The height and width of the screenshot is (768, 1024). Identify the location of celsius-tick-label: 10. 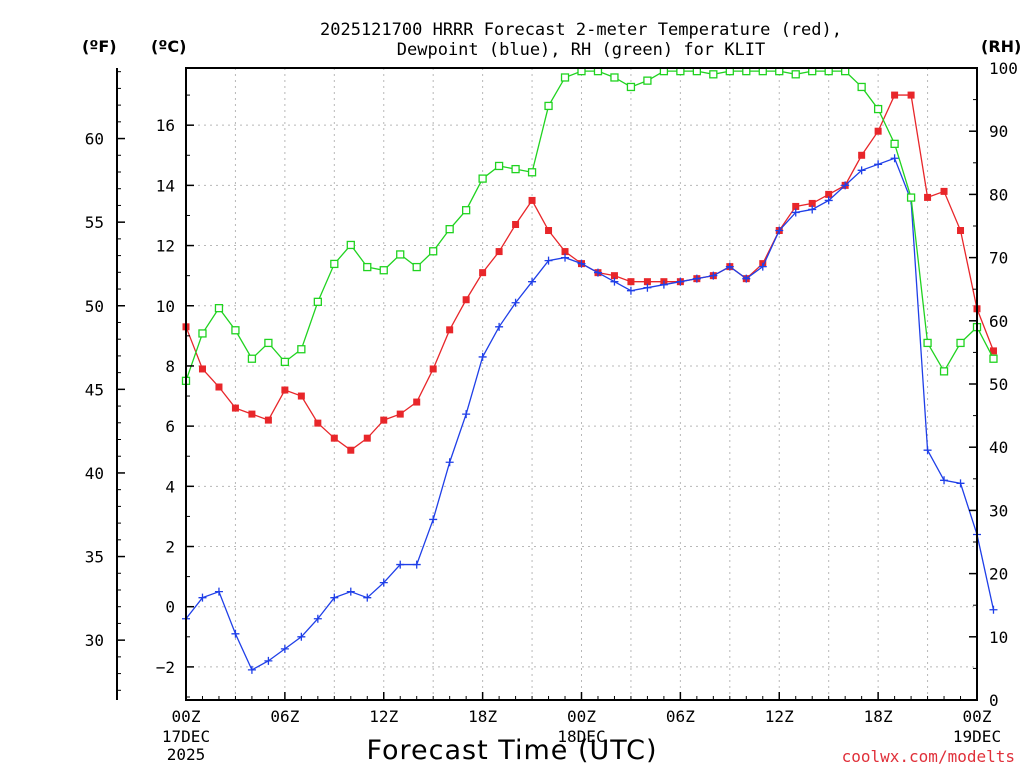
(165, 306).